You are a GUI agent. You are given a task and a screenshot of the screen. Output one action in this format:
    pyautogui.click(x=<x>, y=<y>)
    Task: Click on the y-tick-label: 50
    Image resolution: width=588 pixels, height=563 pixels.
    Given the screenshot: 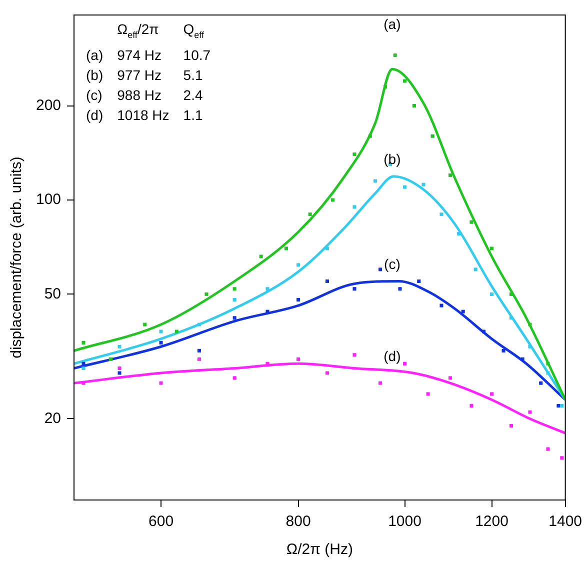 What is the action you would take?
    pyautogui.click(x=53, y=293)
    